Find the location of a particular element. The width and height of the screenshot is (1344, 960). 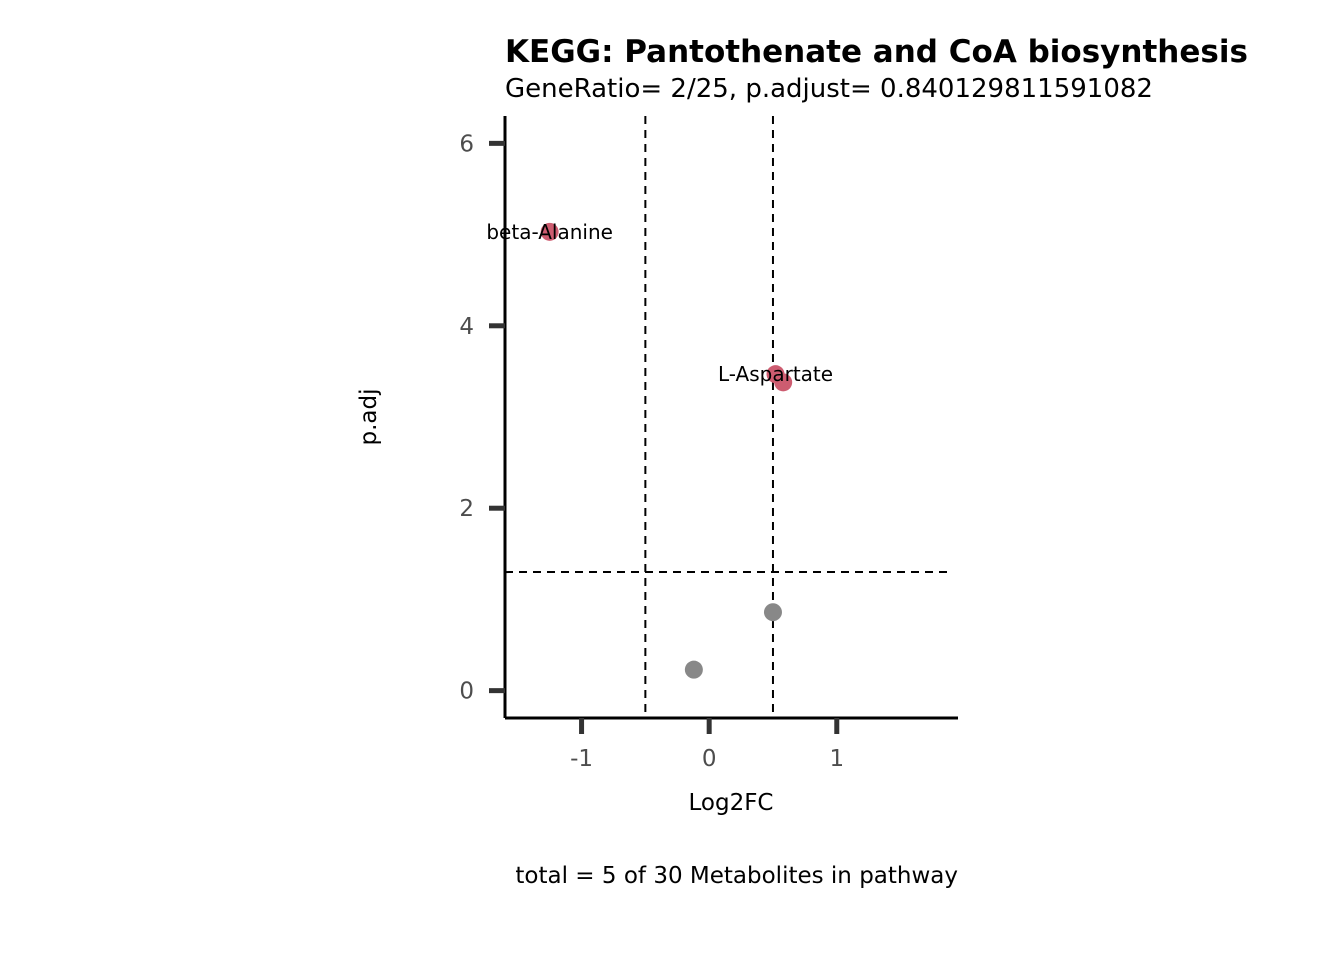

data-points is located at coordinates (666, 450).